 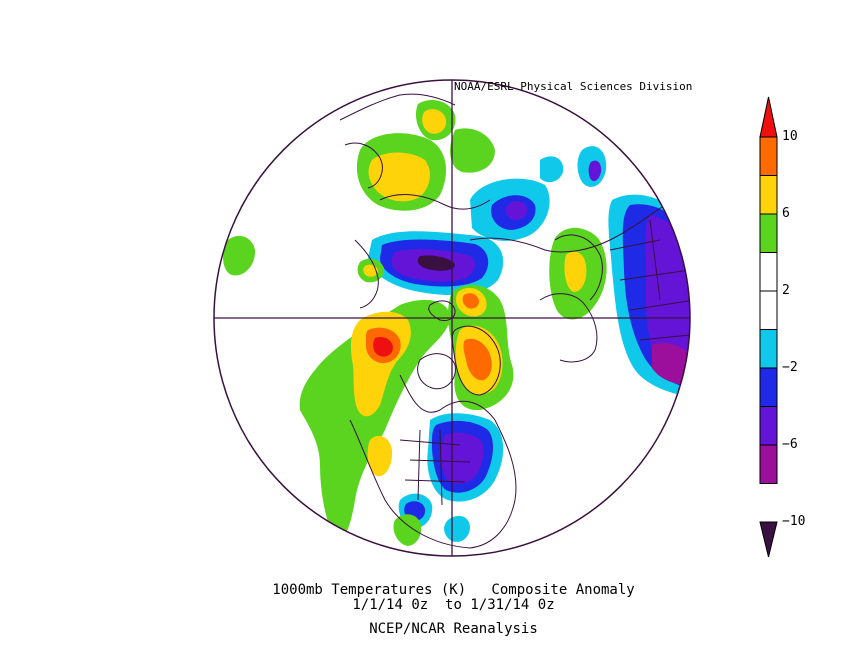 I want to click on anomaly-central-us-warm, so click(x=407, y=530).